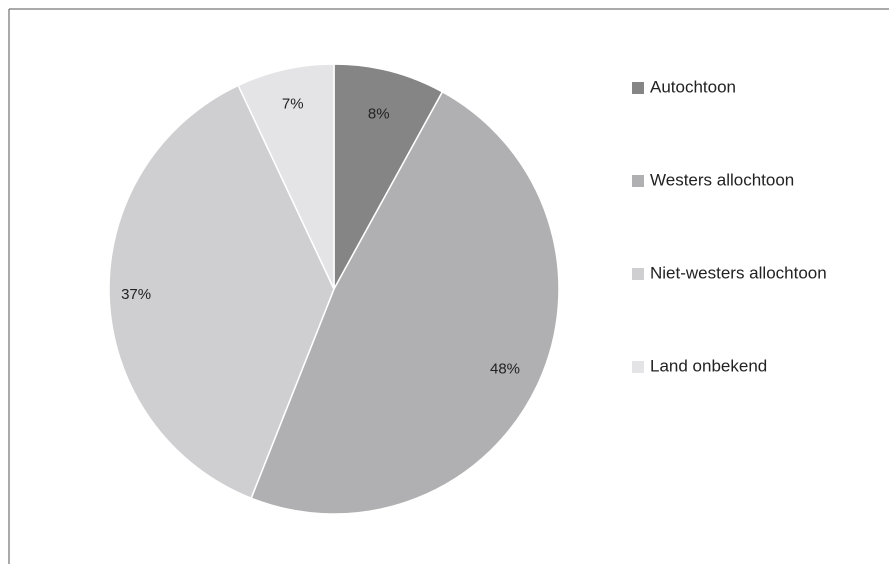 Image resolution: width=890 pixels, height=564 pixels. Describe the element at coordinates (379, 114) in the screenshot. I see `pie-value-label: 8%` at that location.